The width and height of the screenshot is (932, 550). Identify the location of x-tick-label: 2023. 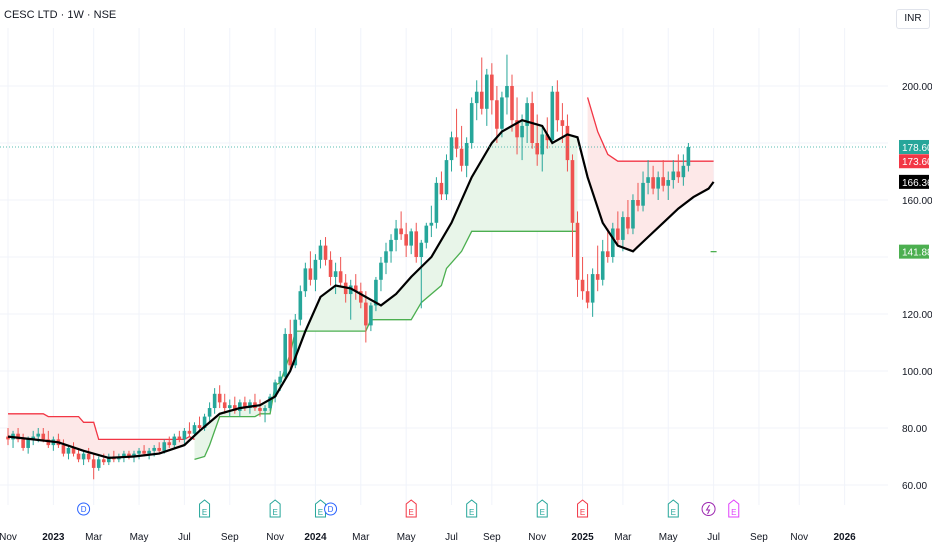
(53, 537).